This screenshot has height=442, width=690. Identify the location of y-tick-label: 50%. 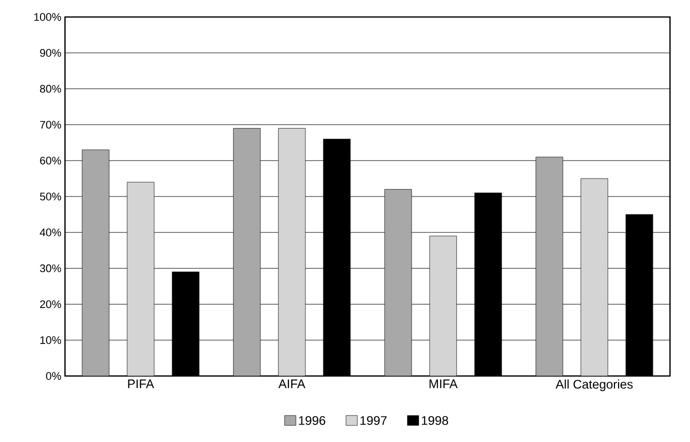
(51, 196).